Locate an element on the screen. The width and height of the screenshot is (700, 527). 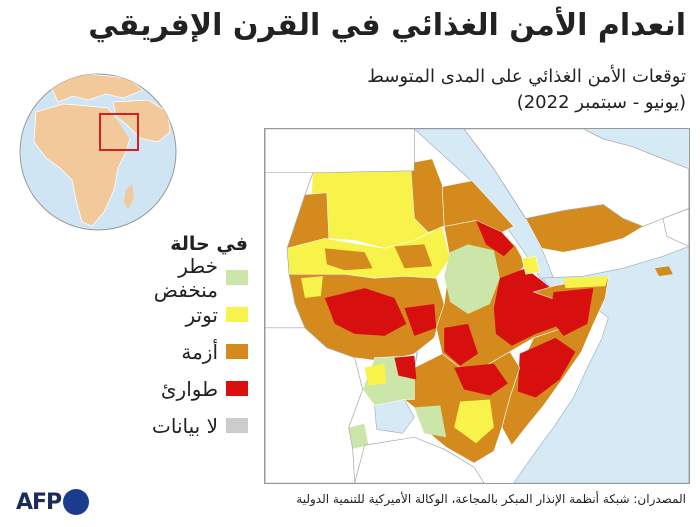
ethiopia-south-emergency is located at coordinates (461, 344).